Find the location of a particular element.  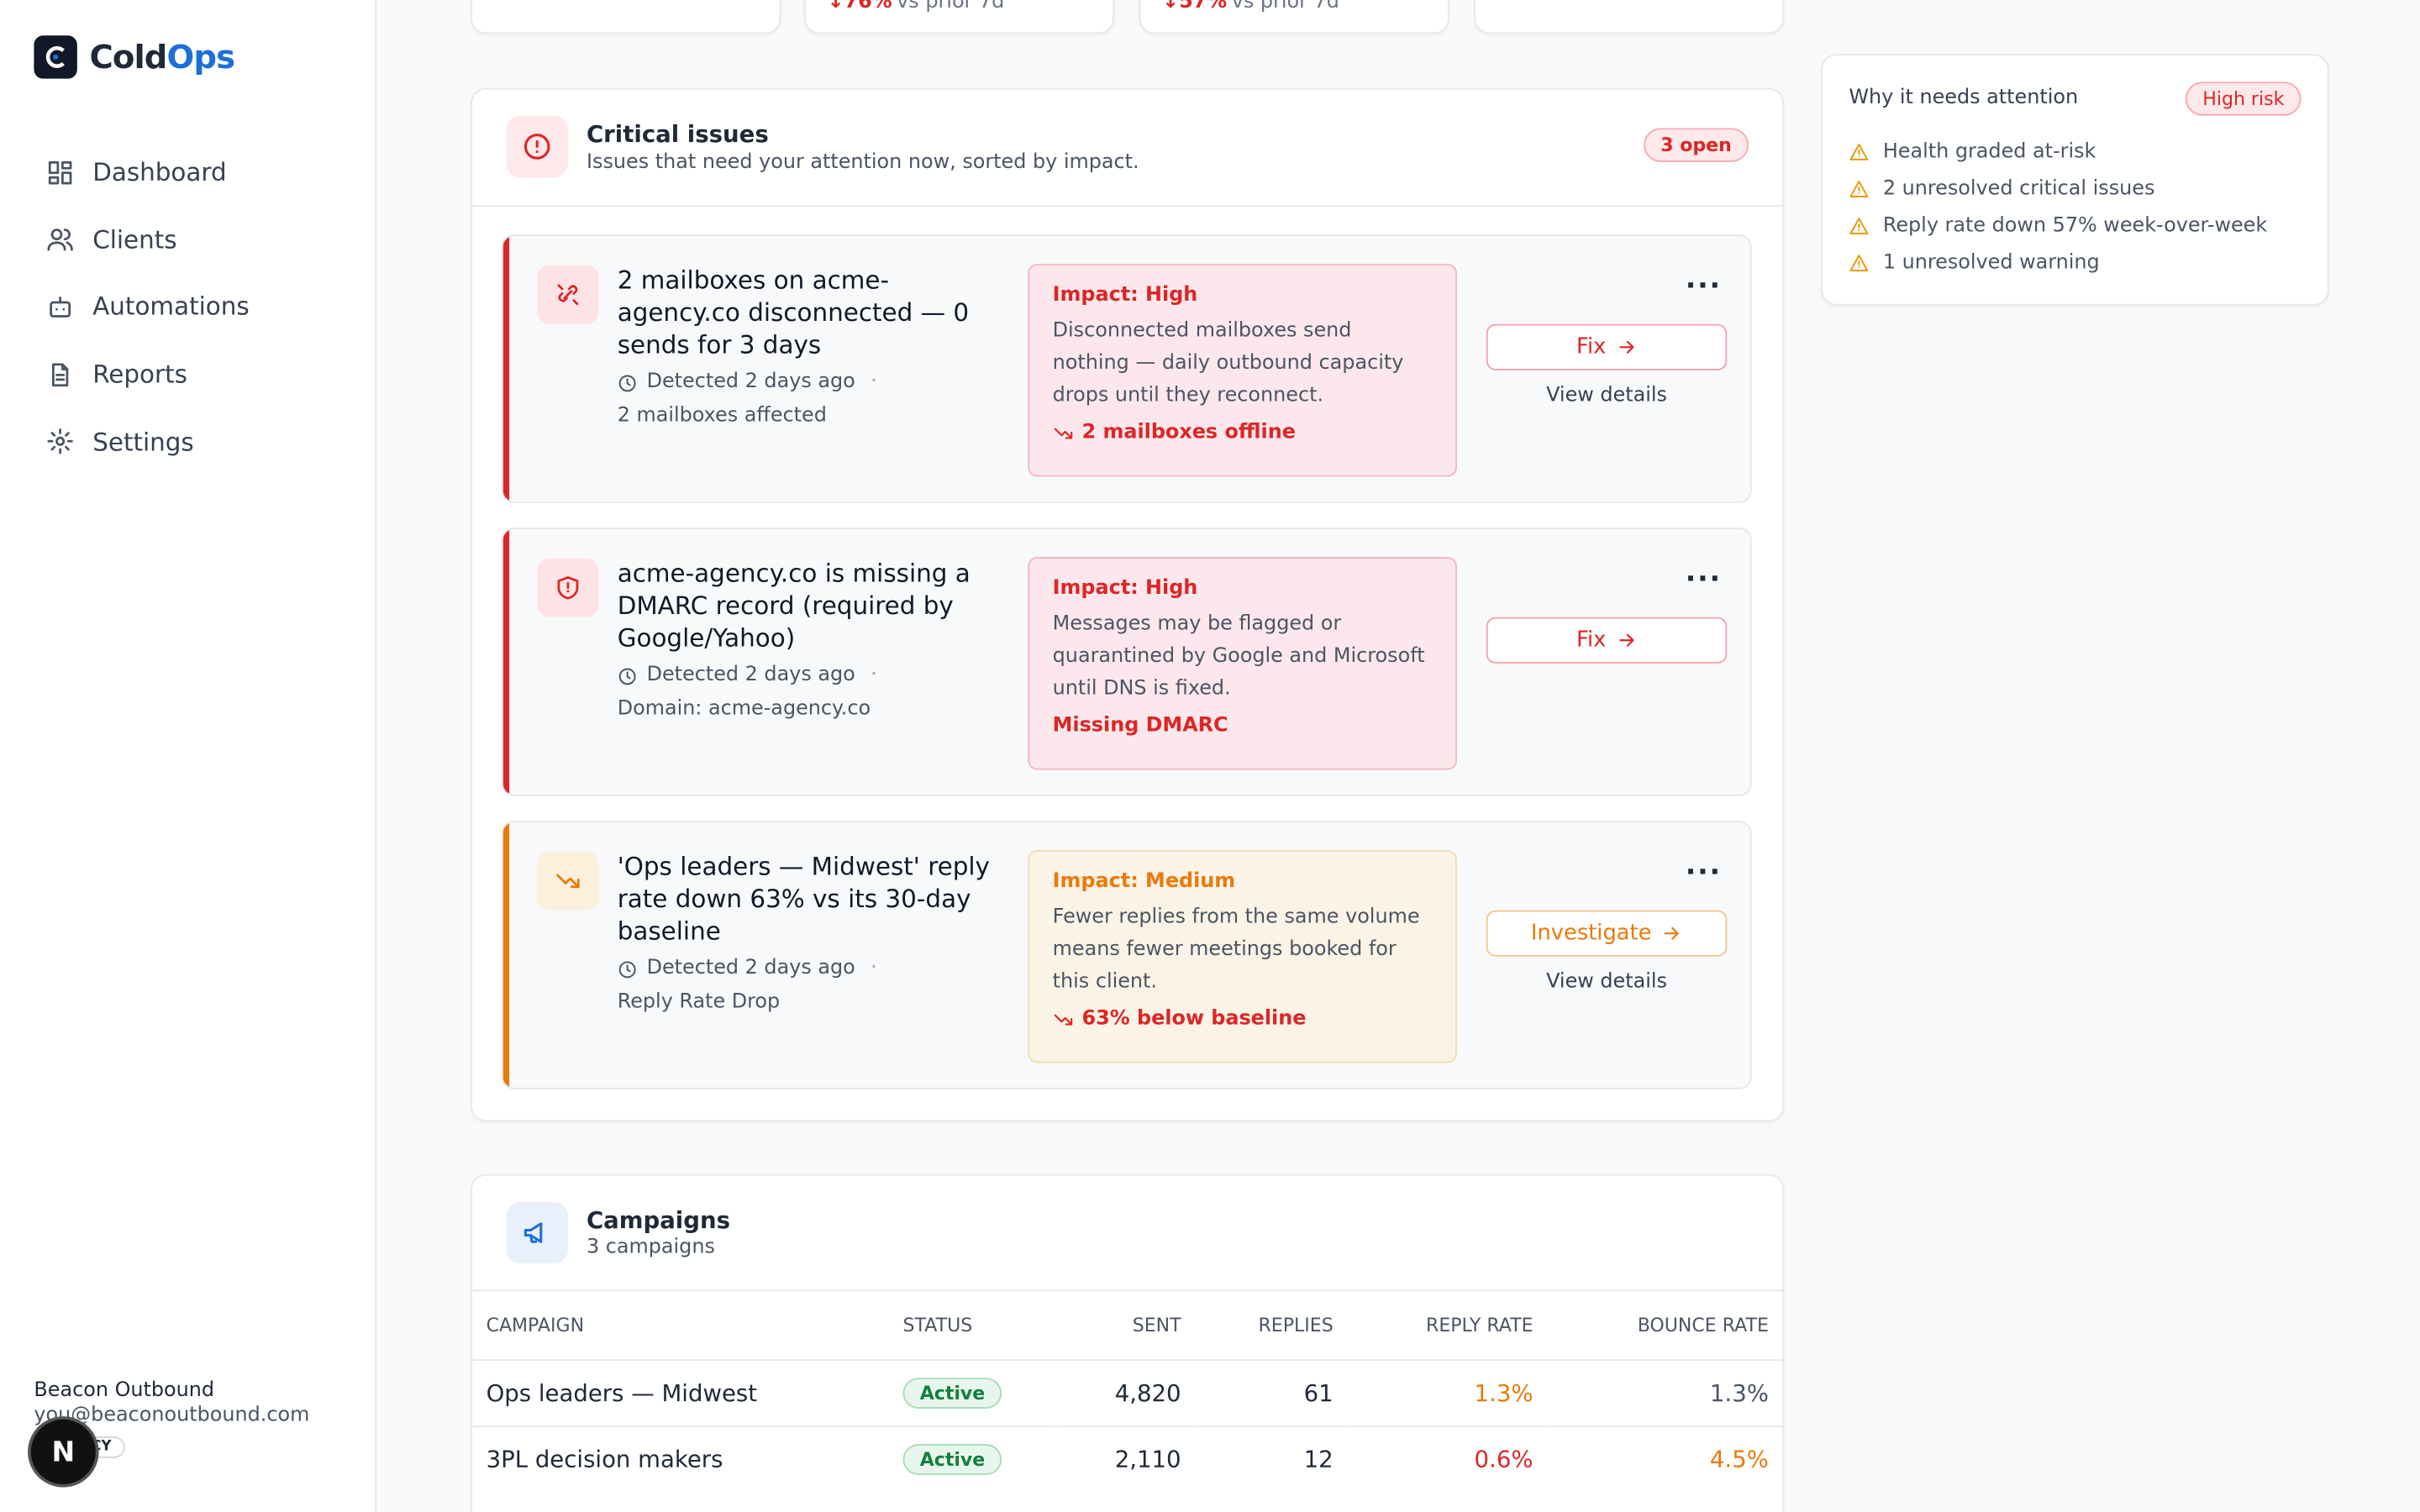

card-title: Campaigns is located at coordinates (658, 1220).